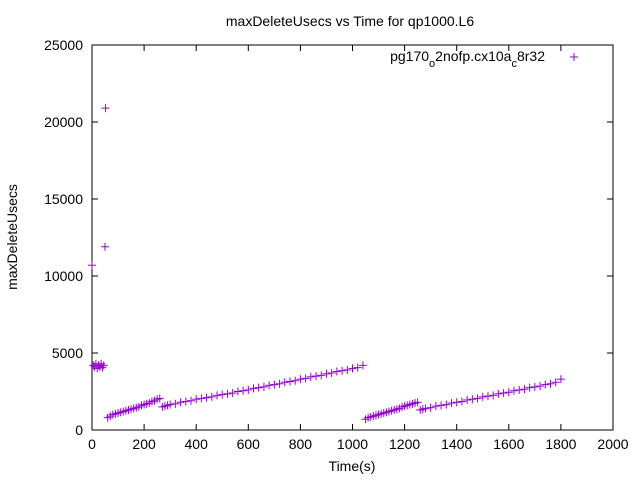 This screenshot has width=640, height=480. I want to click on x-tick-label: 1000, so click(352, 444).